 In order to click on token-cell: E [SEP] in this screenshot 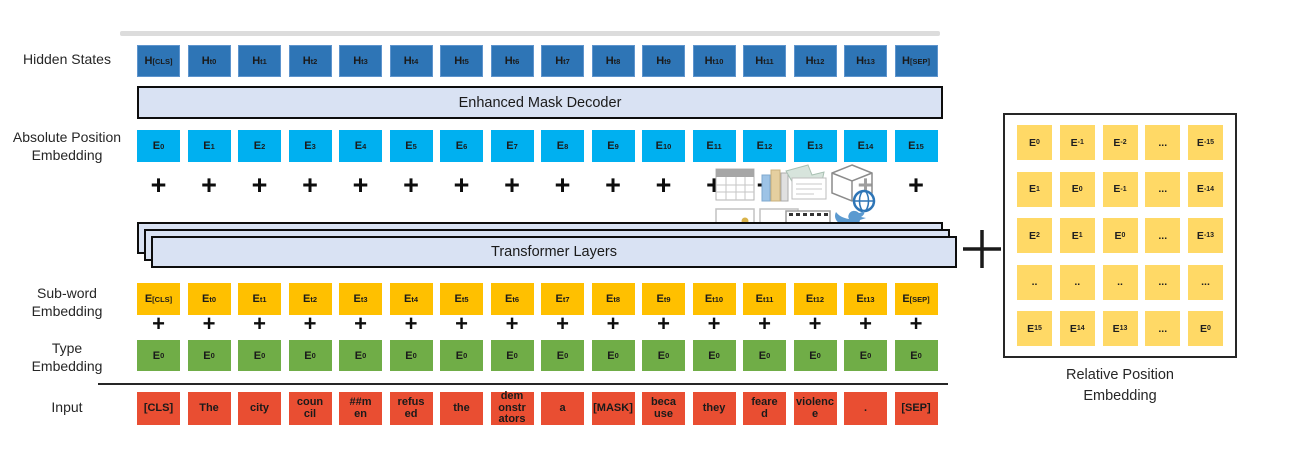, I will do `click(916, 299)`.